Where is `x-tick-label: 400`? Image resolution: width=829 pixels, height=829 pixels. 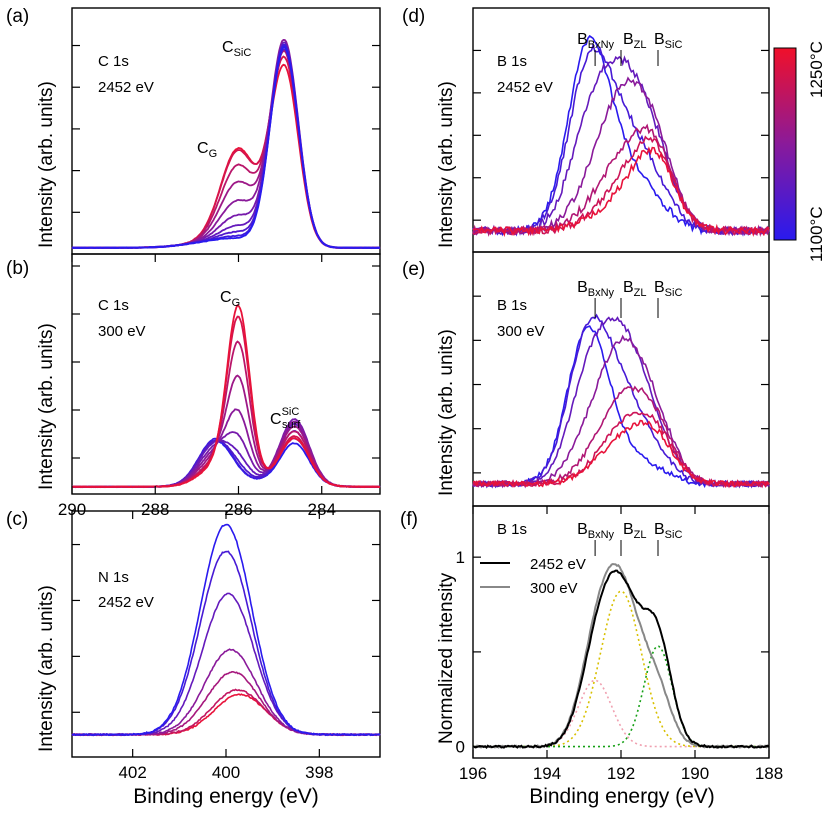
x-tick-label: 400 is located at coordinates (226, 772).